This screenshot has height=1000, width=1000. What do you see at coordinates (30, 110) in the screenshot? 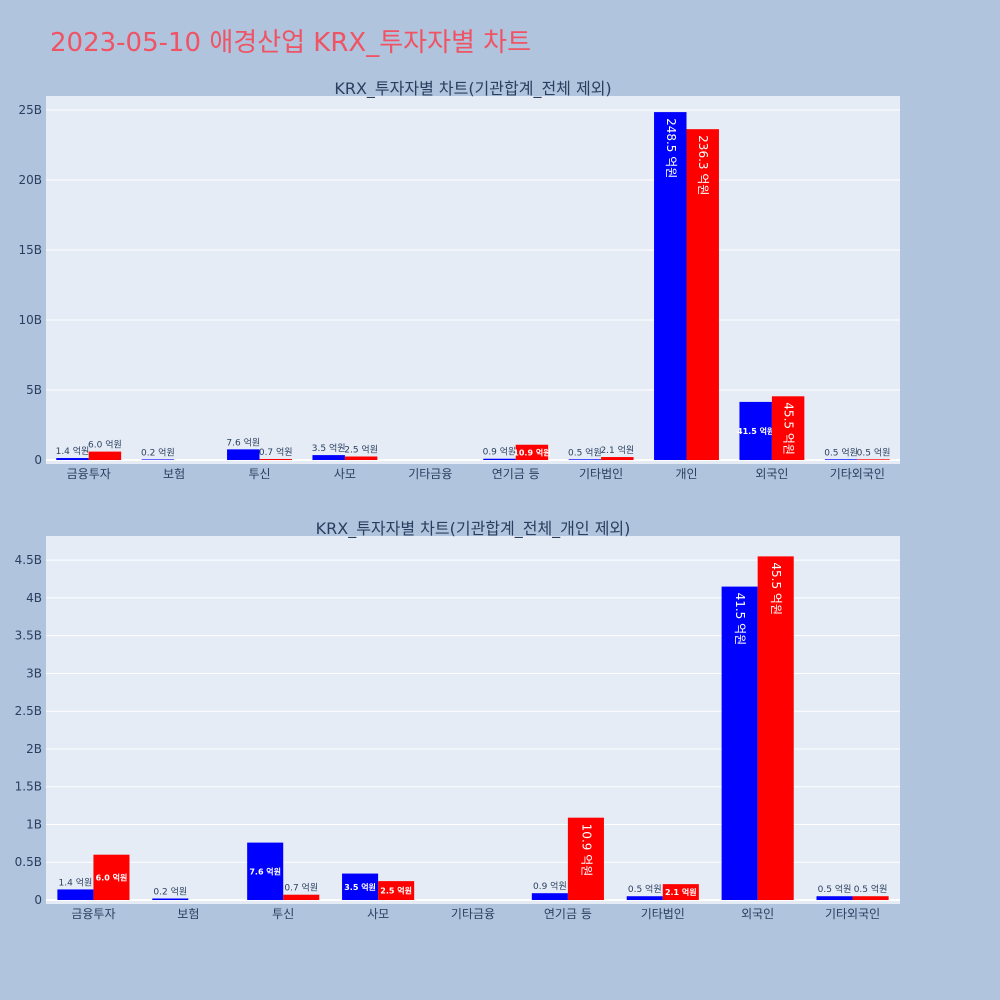
I see `y-tick-label: 25B` at bounding box center [30, 110].